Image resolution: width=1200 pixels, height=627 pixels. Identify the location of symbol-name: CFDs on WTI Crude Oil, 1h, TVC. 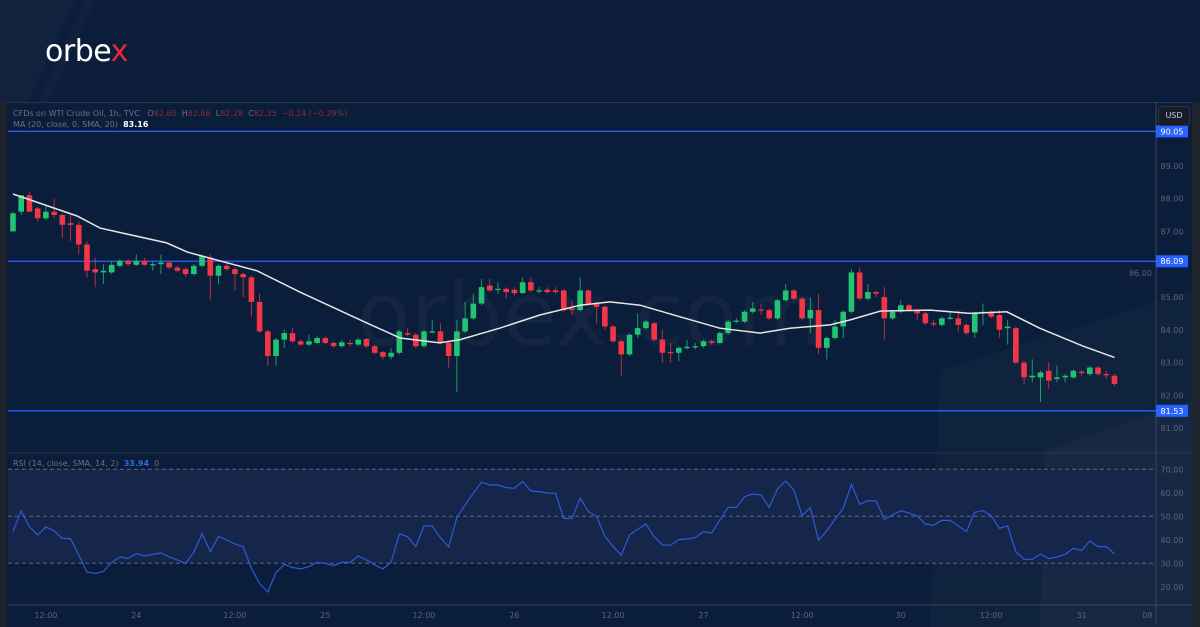
(76, 113).